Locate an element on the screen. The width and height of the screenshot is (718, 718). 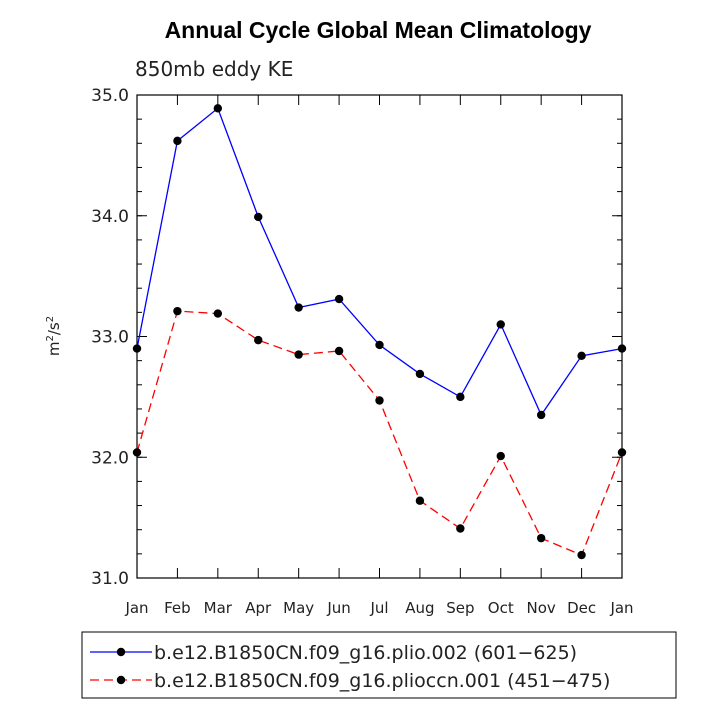
chart-subtitle: 850mb eddy KE is located at coordinates (214, 69).